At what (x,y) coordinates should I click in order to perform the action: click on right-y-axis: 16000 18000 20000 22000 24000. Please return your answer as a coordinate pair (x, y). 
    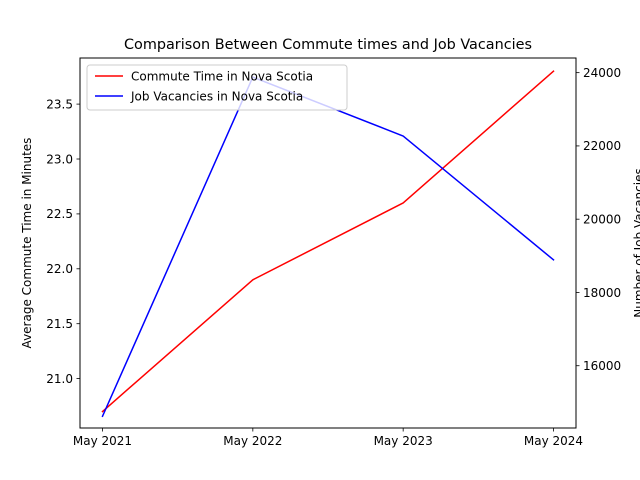
    Looking at the image, I should click on (598, 219).